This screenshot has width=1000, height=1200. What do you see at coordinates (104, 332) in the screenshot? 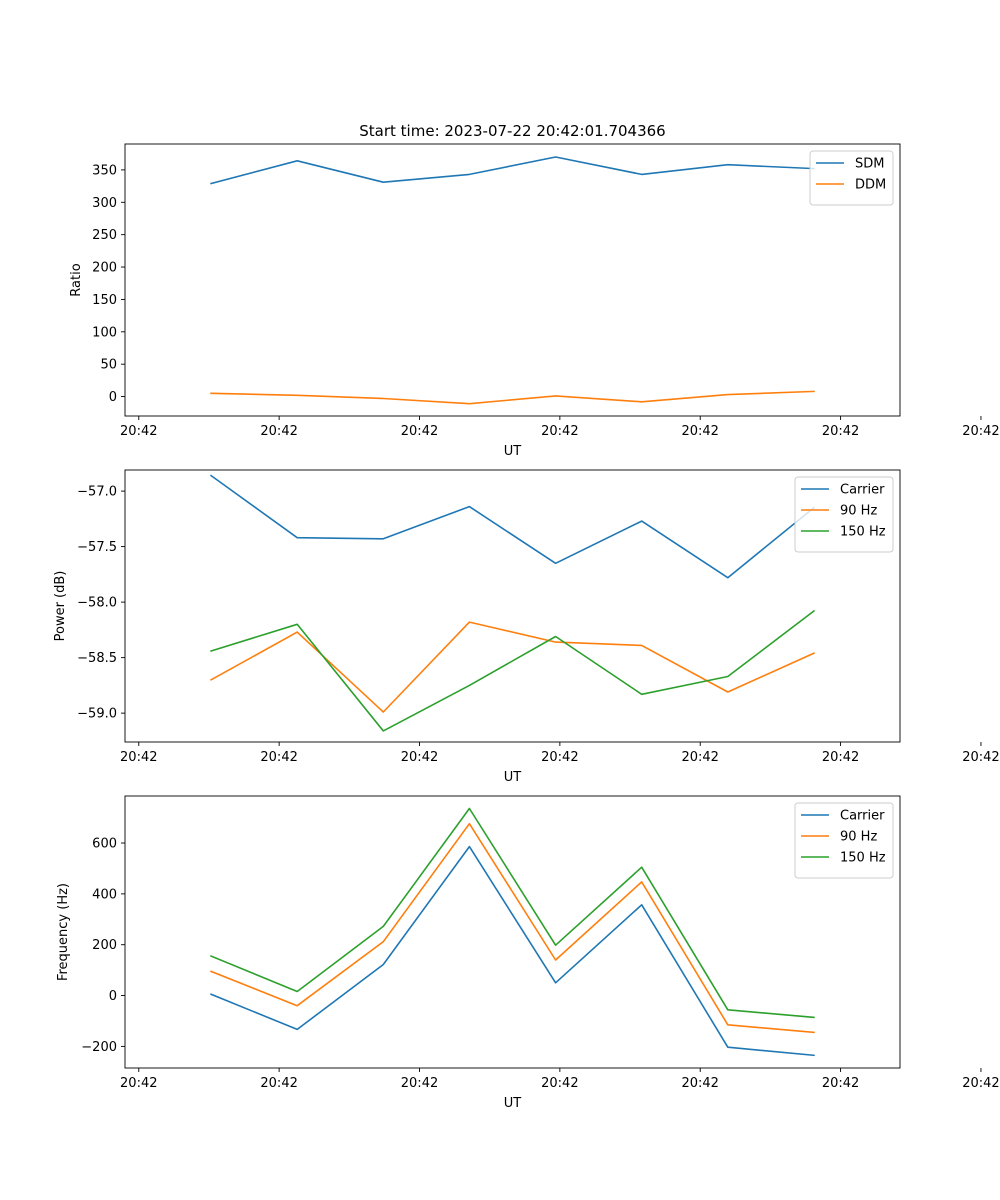
I see `y-tick-label: 100` at bounding box center [104, 332].